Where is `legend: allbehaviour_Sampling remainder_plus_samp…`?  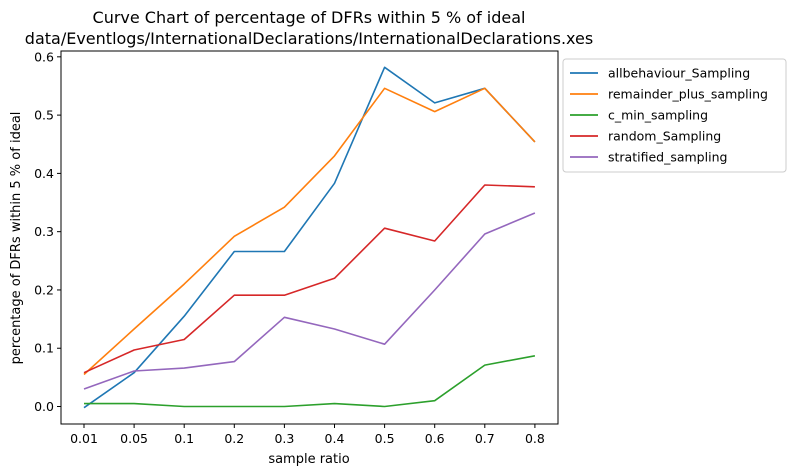
legend: allbehaviour_Sampling remainder_plus_samp… is located at coordinates (674, 115).